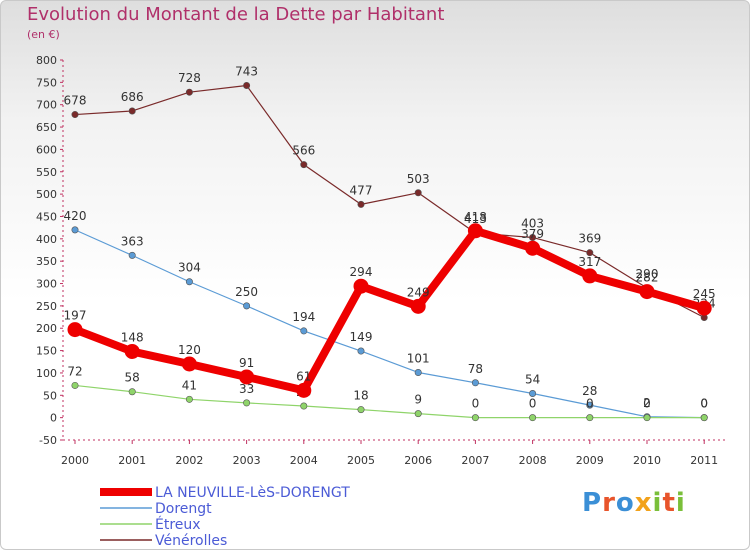 The height and width of the screenshot is (550, 750). What do you see at coordinates (247, 460) in the screenshot?
I see `x-tick-label: 2003` at bounding box center [247, 460].